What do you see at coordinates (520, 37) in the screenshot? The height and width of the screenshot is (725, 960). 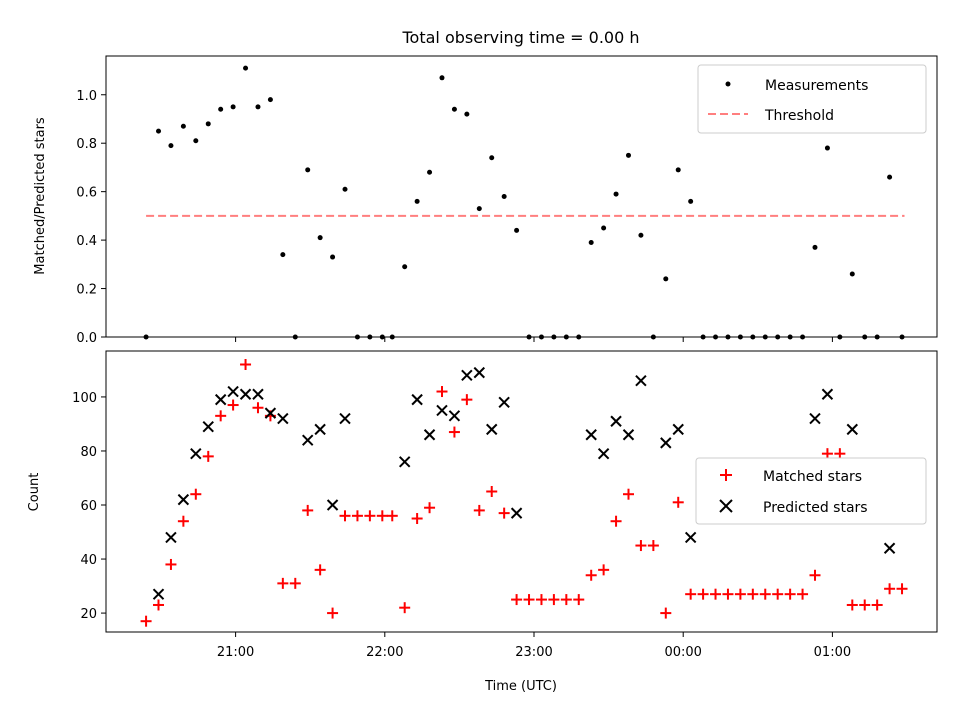 I see `chart-title: Total observing time = 0.00 h` at bounding box center [520, 37].